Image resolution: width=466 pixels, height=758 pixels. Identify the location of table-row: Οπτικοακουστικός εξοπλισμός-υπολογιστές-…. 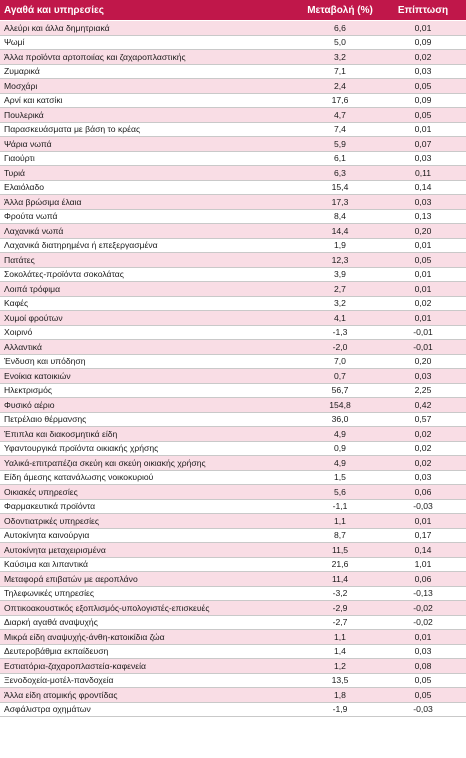
(233, 608).